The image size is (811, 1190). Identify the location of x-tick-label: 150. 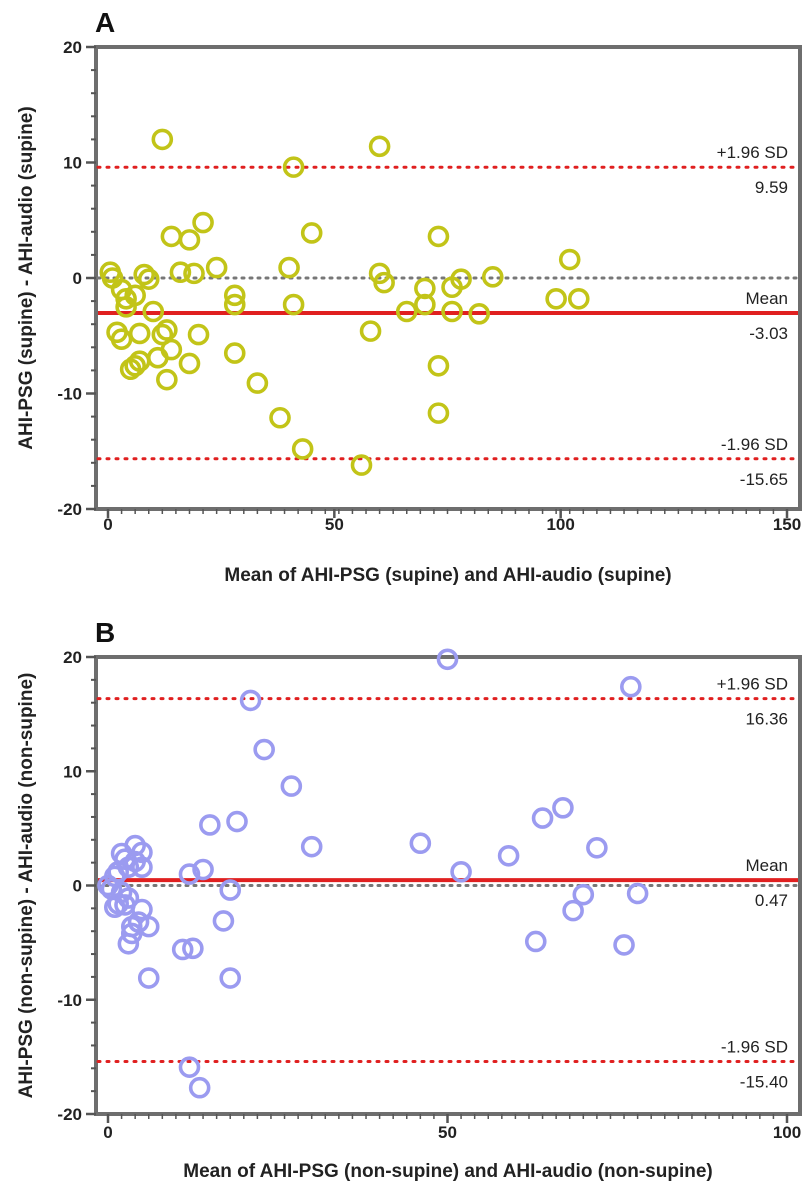
(787, 524).